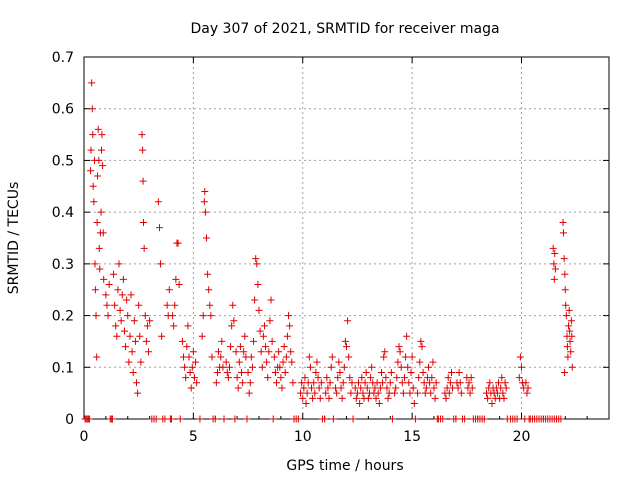 This screenshot has width=640, height=480. What do you see at coordinates (69, 420) in the screenshot?
I see `y-tick-label: 0` at bounding box center [69, 420].